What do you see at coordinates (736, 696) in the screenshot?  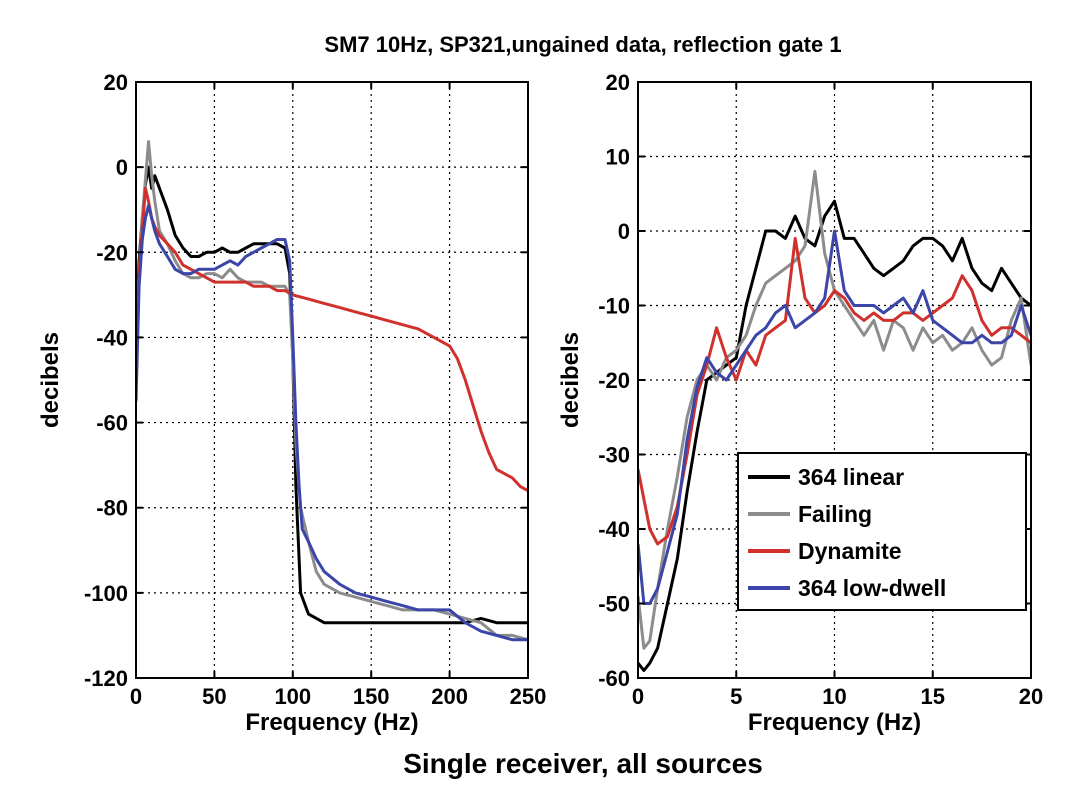 I see `x-tick-label: 5` at bounding box center [736, 696].